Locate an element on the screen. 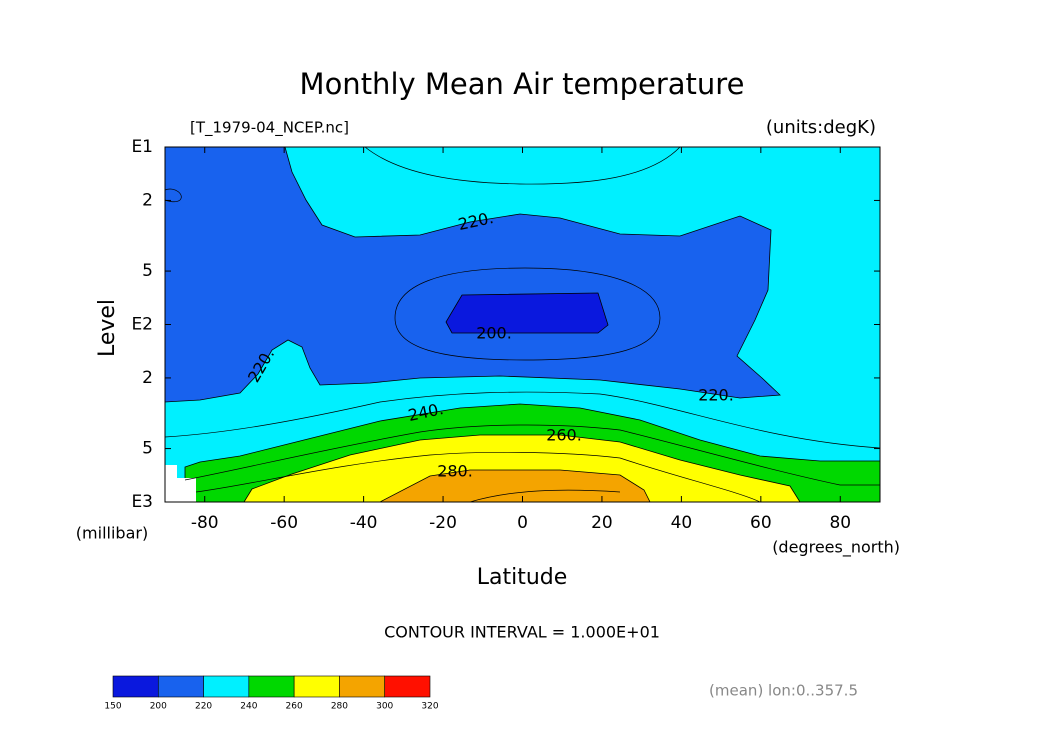 This screenshot has width=1044, height=739. x-tick-label: -80 is located at coordinates (205, 523).